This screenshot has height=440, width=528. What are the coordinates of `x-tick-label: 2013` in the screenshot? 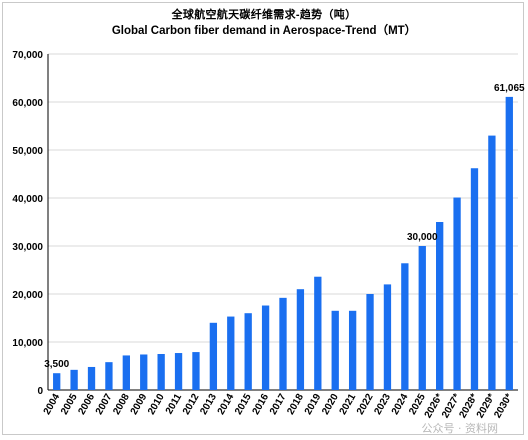 It's located at (208, 404).